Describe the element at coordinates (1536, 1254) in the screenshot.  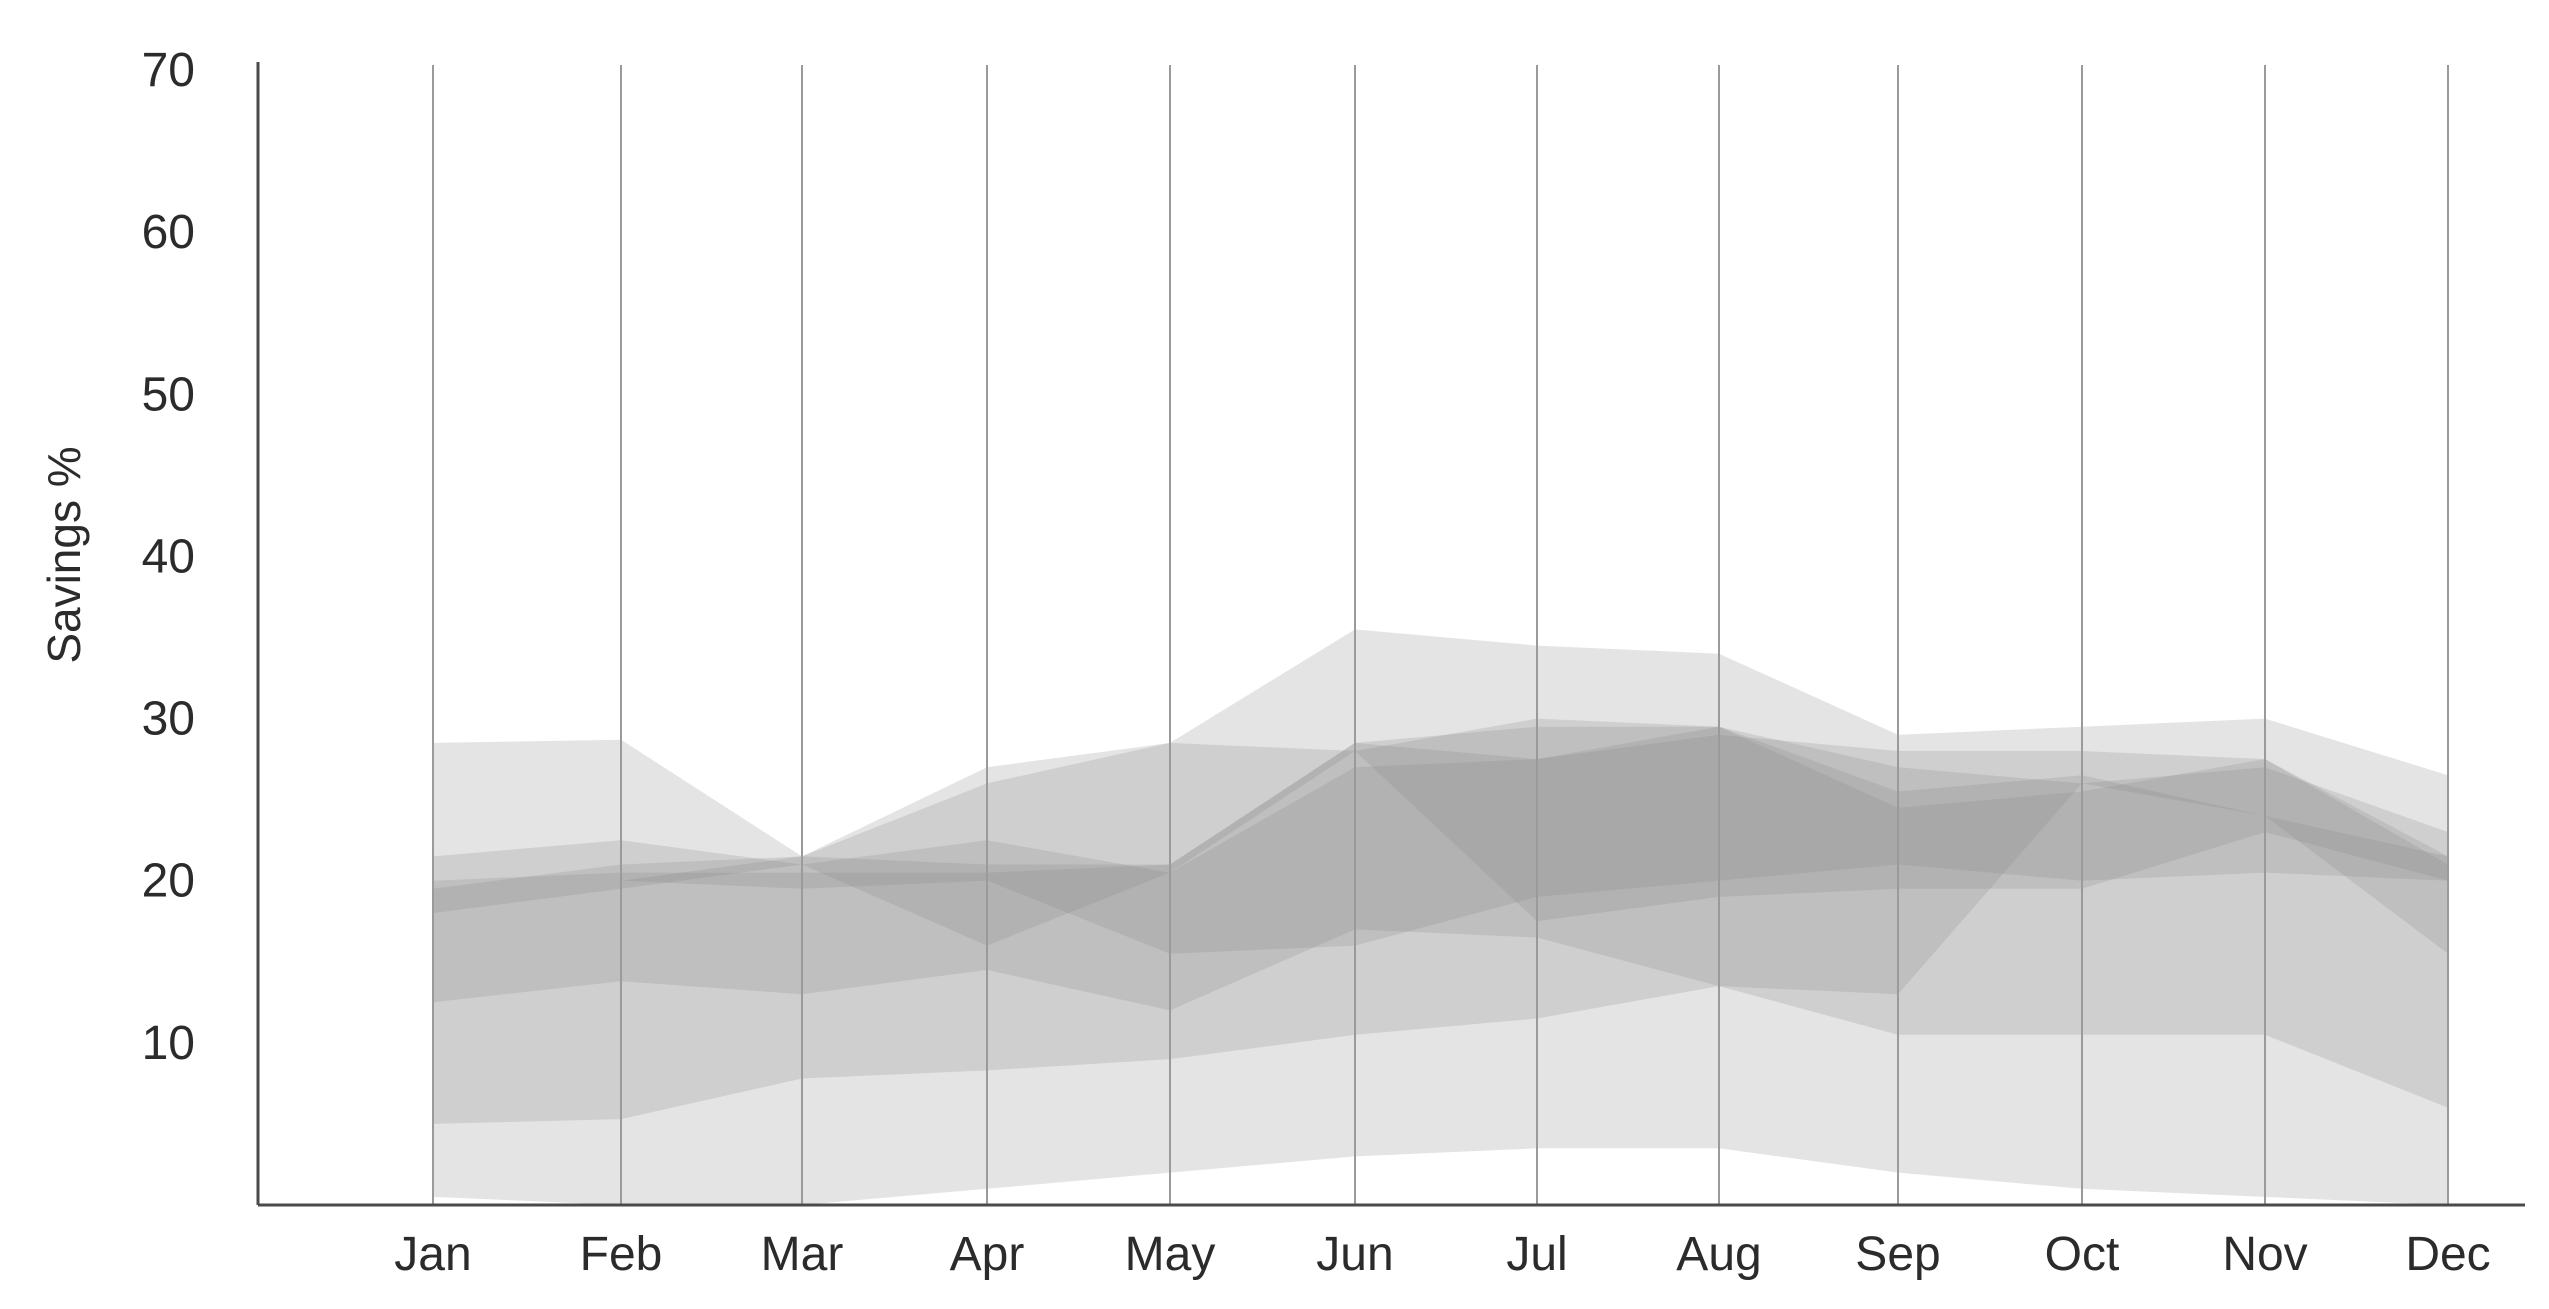
I see `x-tick-label-jul: Jul` at that location.